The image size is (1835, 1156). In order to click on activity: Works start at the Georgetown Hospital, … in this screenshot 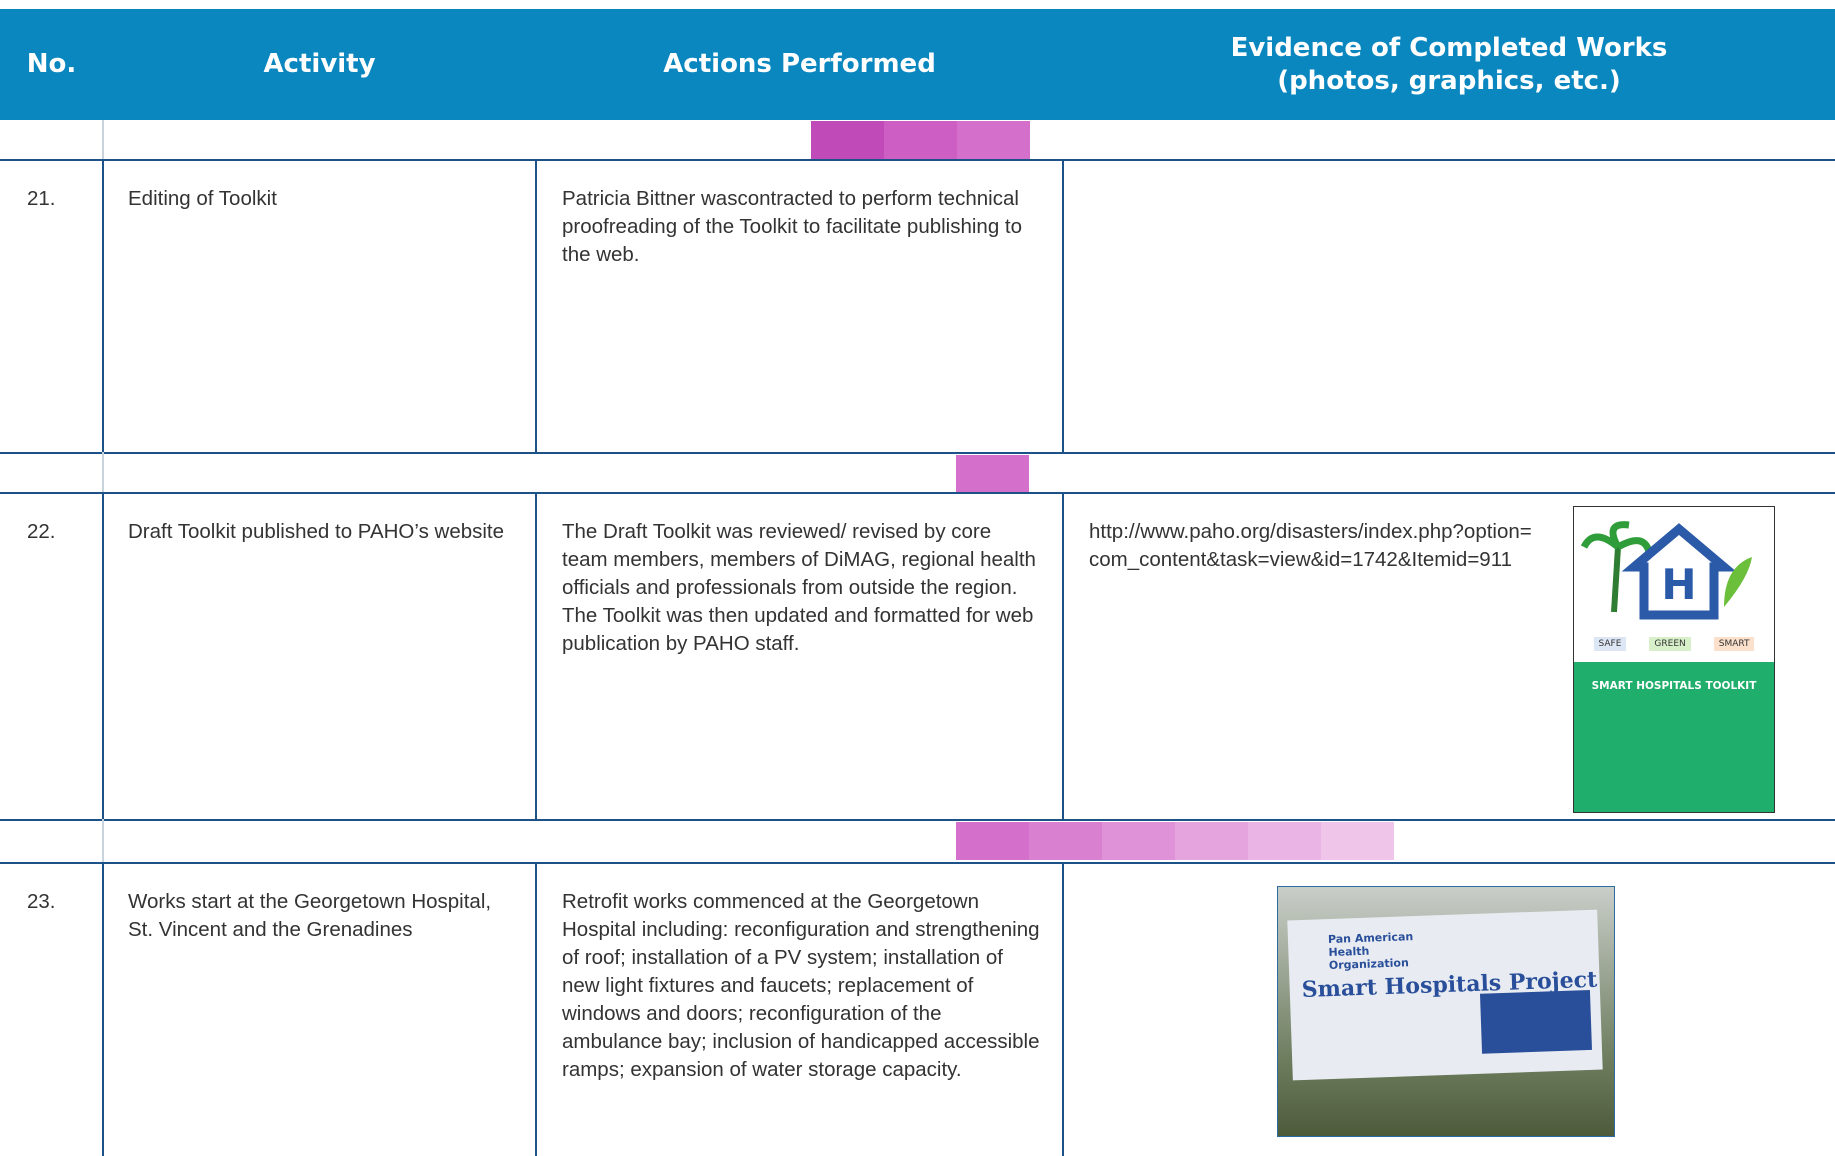, I will do `click(310, 915)`.